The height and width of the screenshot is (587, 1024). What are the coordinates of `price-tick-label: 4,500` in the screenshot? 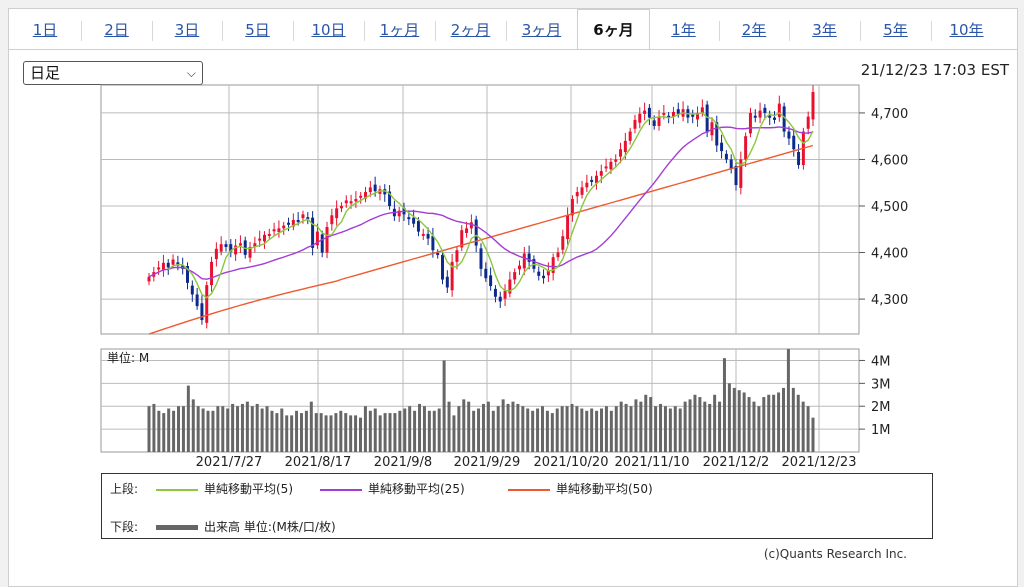 It's located at (889, 207).